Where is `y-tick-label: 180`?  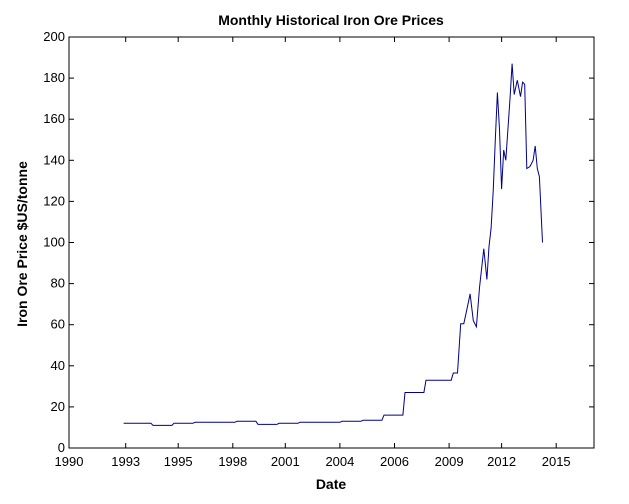
y-tick-label: 180 is located at coordinates (54, 77).